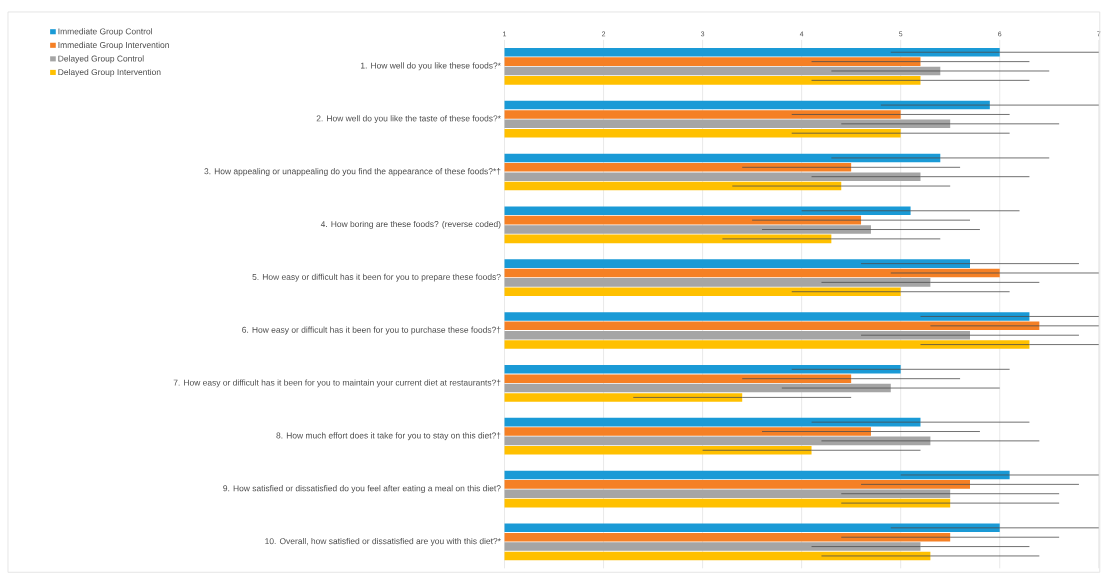 This screenshot has width=1104, height=573. Describe the element at coordinates (371, 330) in the screenshot. I see `y-tick-label: 6. How easy or difficult has it been for you to purchase these foods?†` at that location.